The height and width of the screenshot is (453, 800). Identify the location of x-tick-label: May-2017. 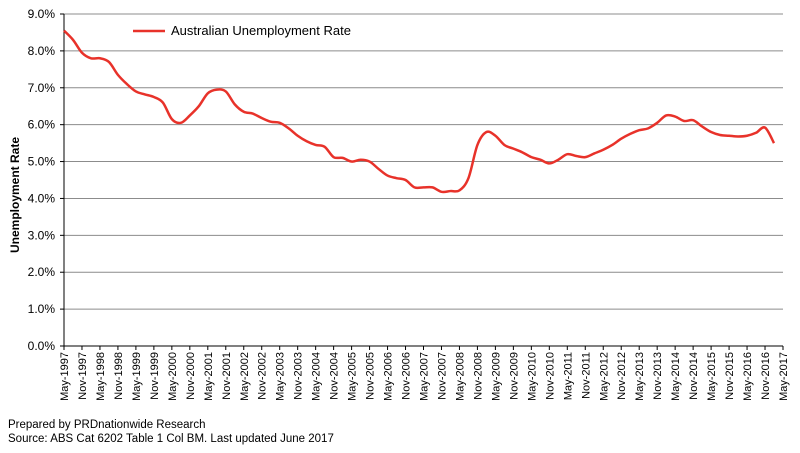
(784, 376).